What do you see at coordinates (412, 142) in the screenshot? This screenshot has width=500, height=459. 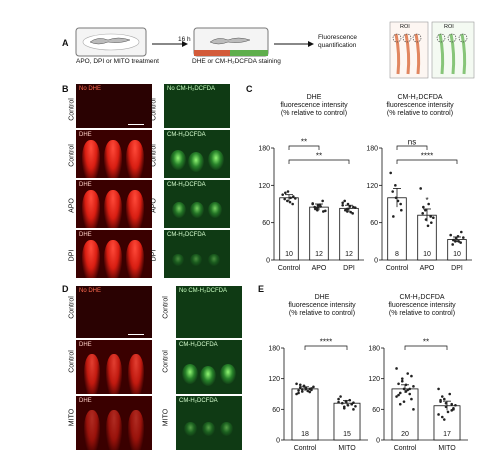 I see `significance-label: ns` at bounding box center [412, 142].